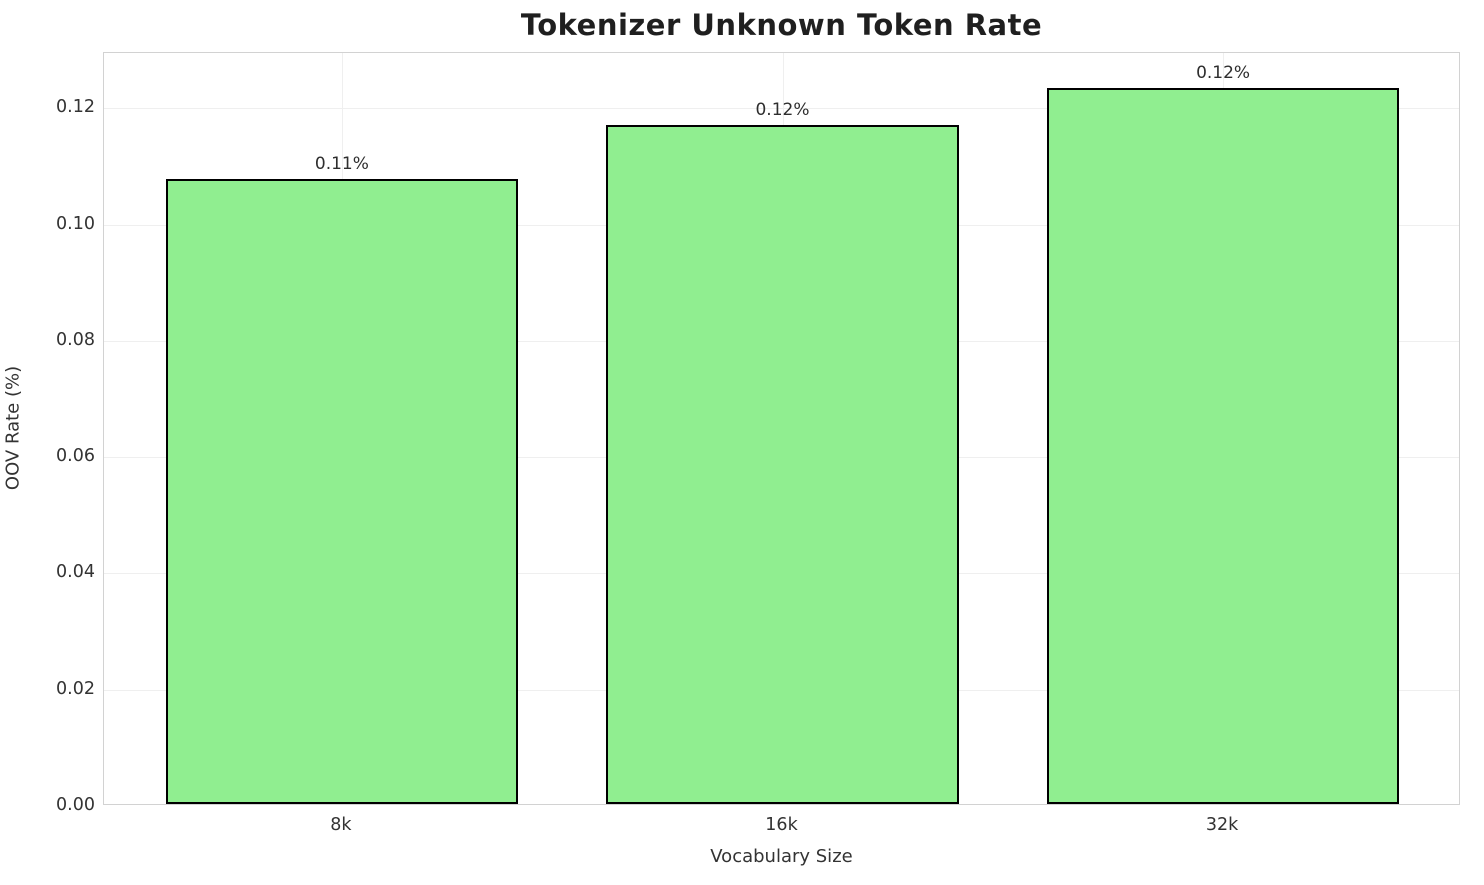 The width and height of the screenshot is (1484, 885). What do you see at coordinates (75, 688) in the screenshot?
I see `y-tick-label: 0.02` at bounding box center [75, 688].